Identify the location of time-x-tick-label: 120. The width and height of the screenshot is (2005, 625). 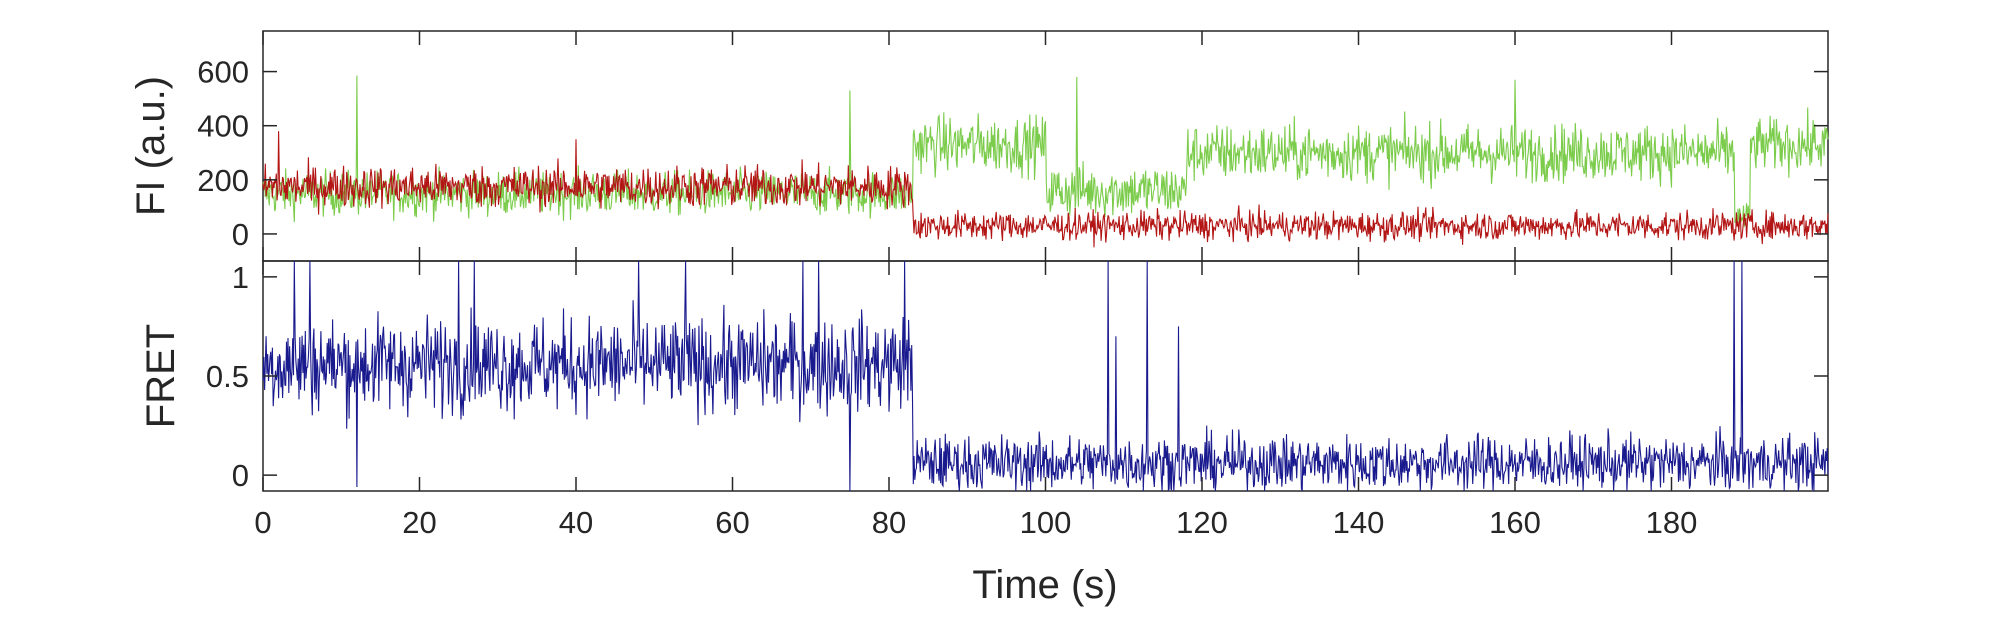
(1202, 522).